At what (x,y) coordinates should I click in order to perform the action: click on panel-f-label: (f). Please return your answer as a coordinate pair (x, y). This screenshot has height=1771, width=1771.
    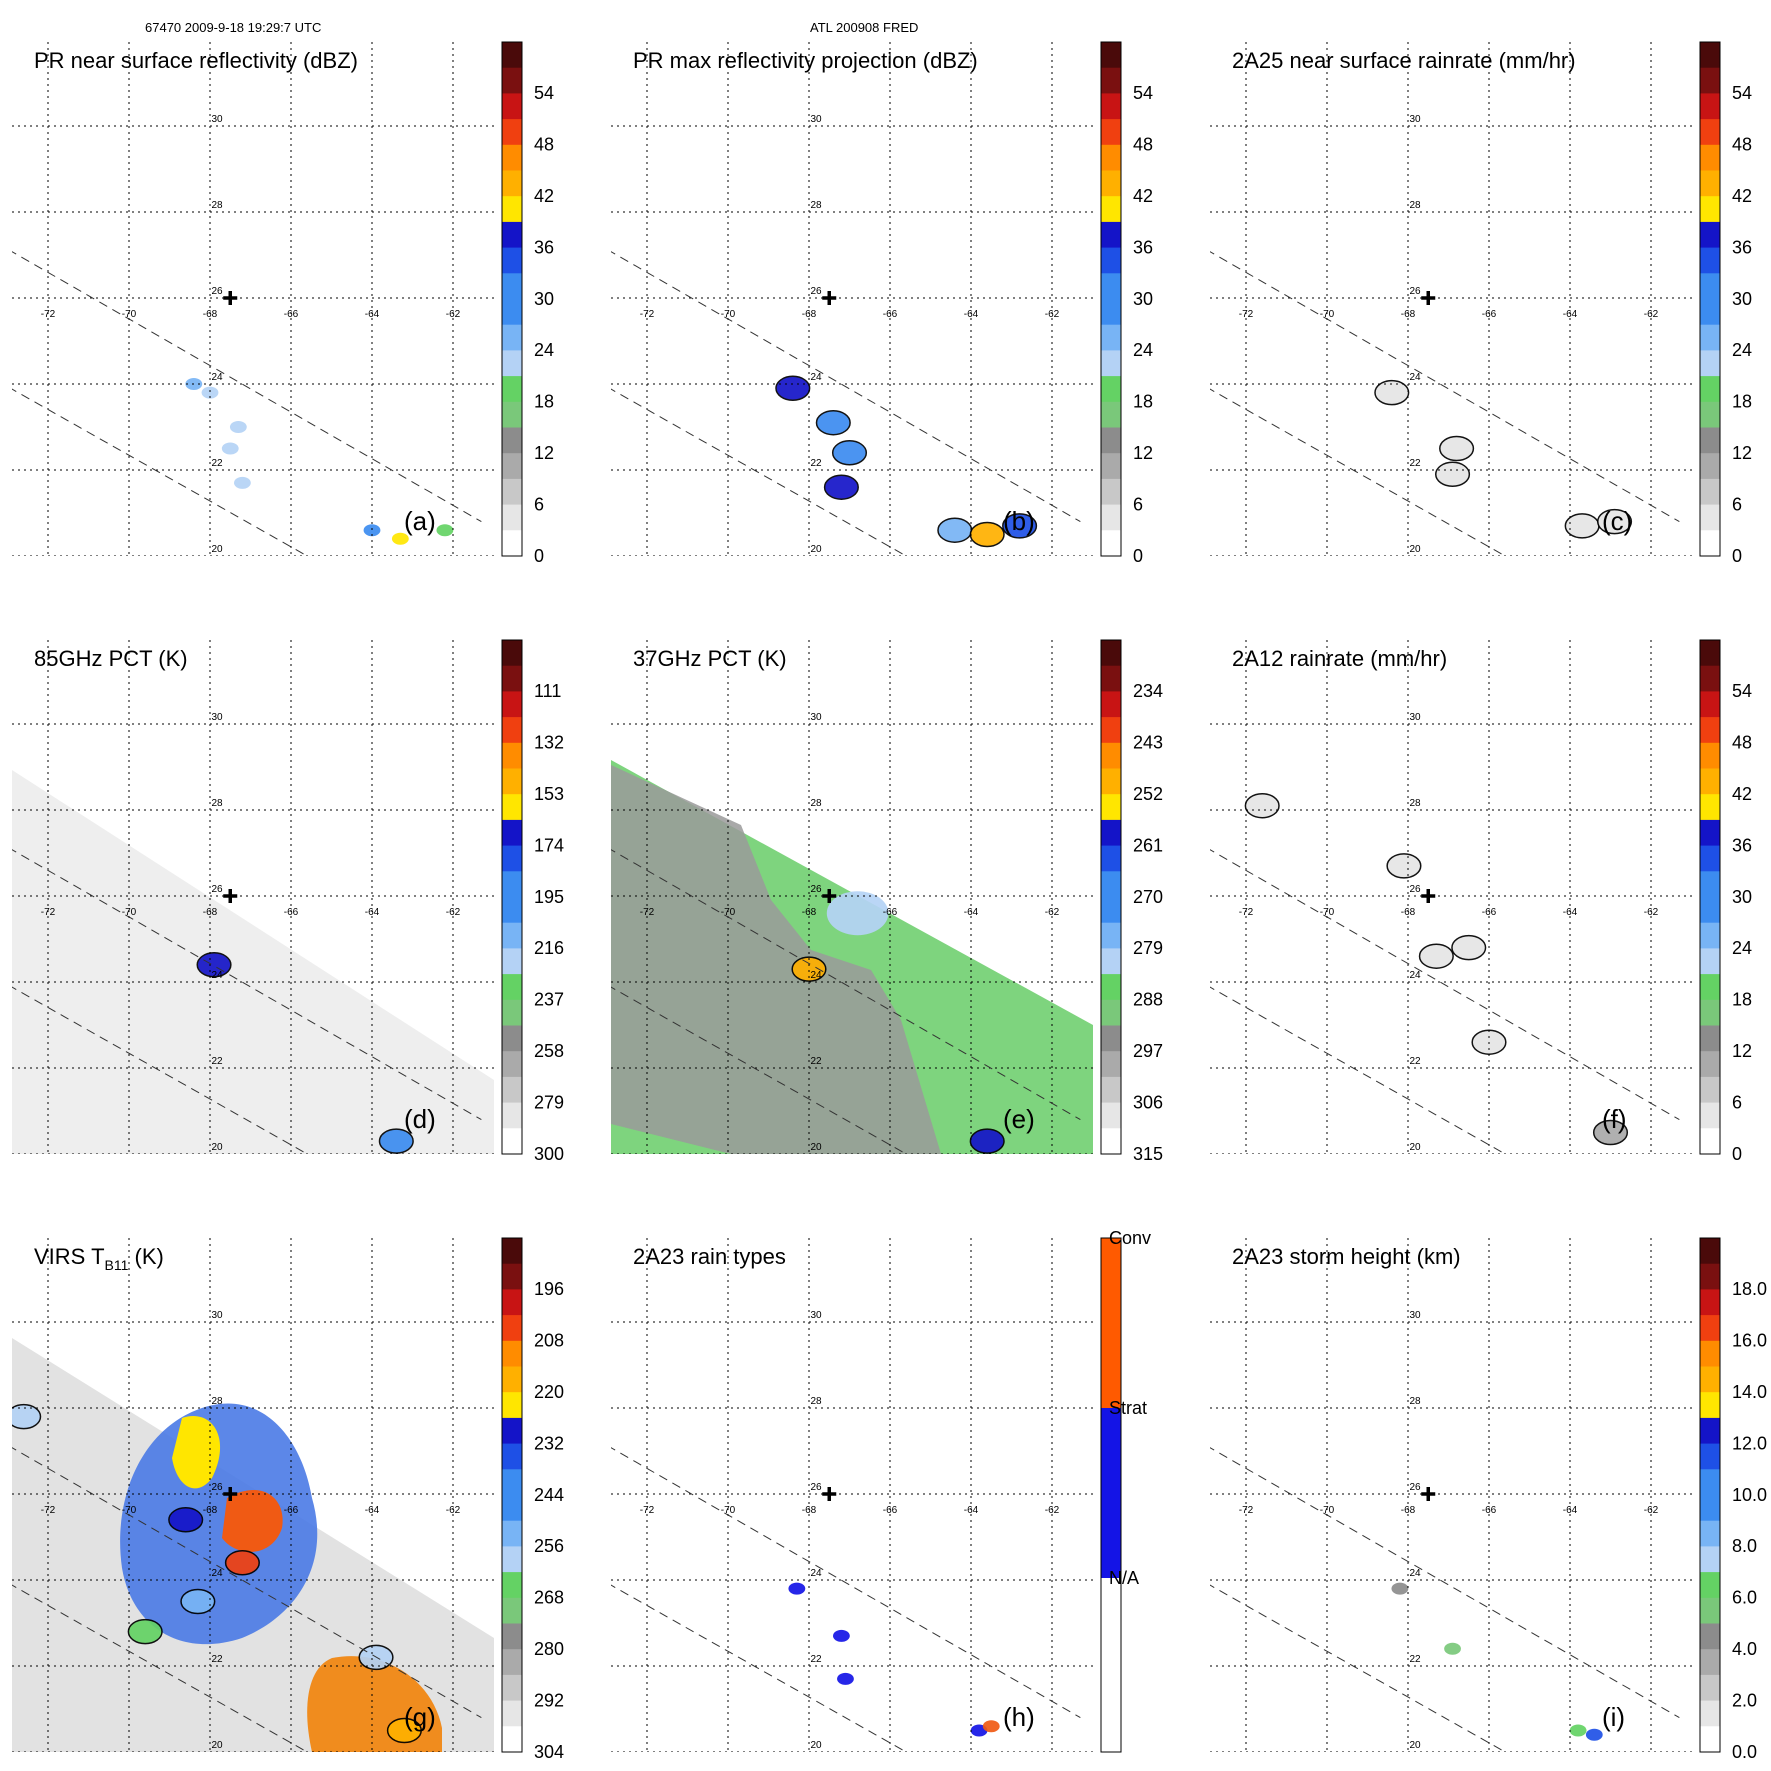
    Looking at the image, I should click on (1614, 1119).